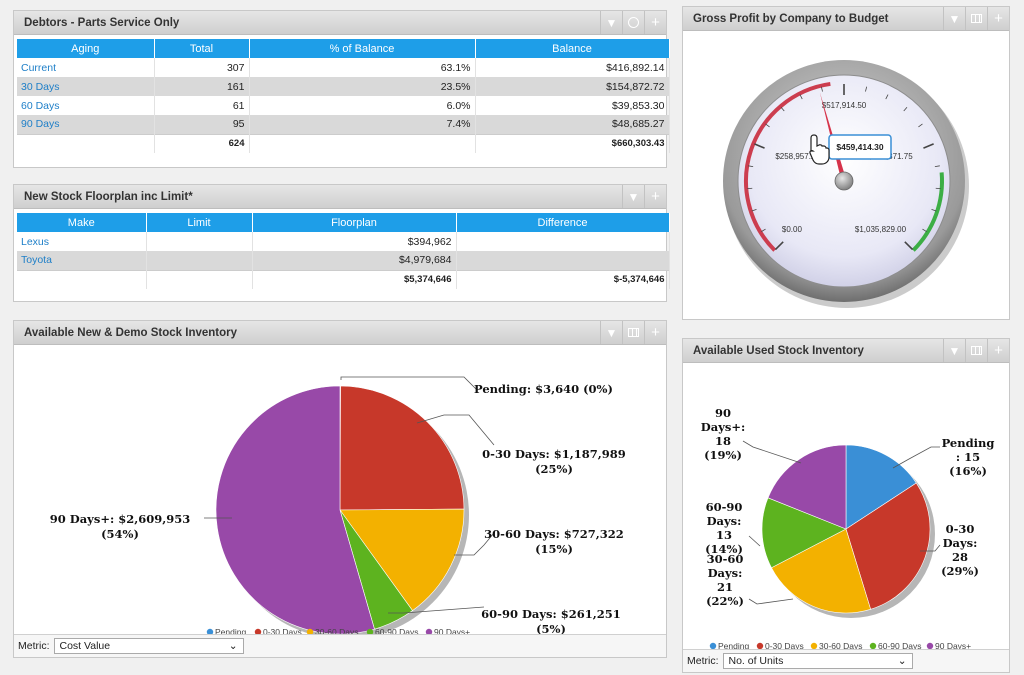 This screenshot has width=1024, height=675. What do you see at coordinates (86, 67) in the screenshot?
I see `aging-link: Current` at bounding box center [86, 67].